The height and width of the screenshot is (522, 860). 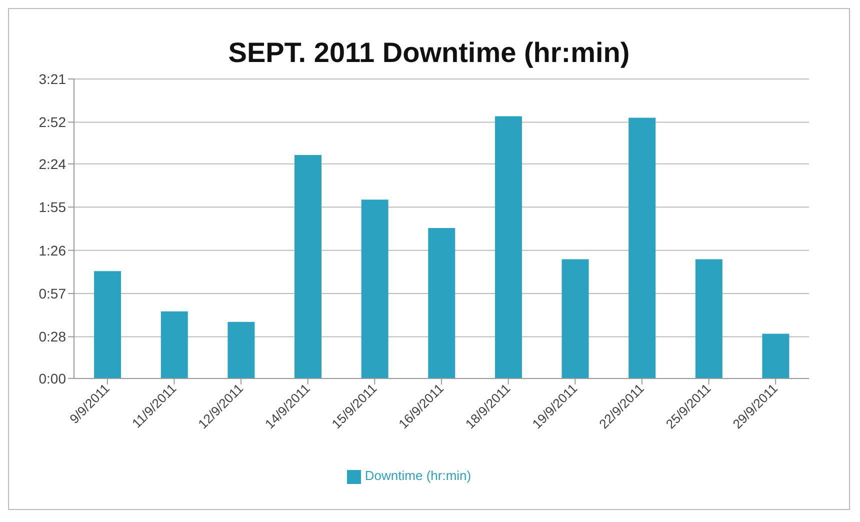 I want to click on chart-title: SEPT. 2011 Downtime (hr:min), so click(x=429, y=53).